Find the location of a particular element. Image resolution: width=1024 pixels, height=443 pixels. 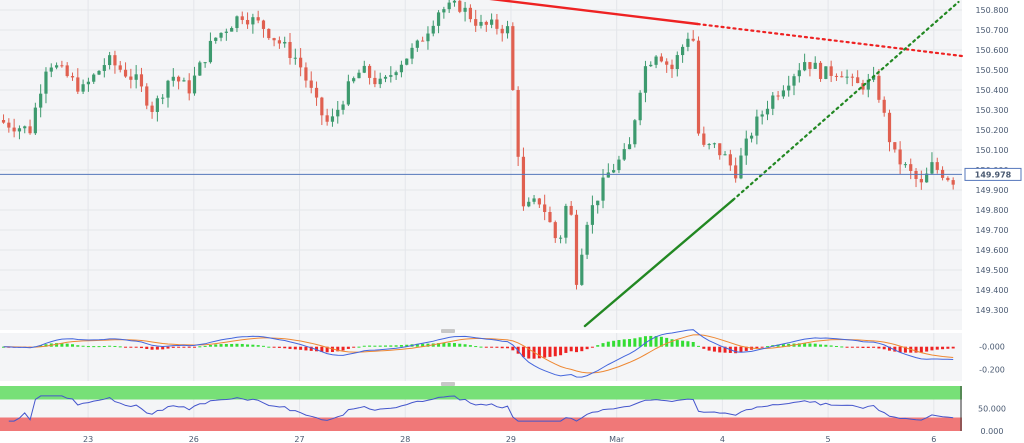

rsi-overbought-zone is located at coordinates (481, 393).